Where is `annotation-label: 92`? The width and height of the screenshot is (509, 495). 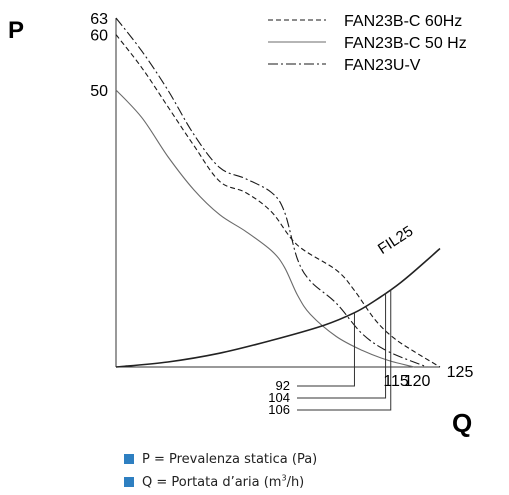
annotation-label: 92 is located at coordinates (283, 385).